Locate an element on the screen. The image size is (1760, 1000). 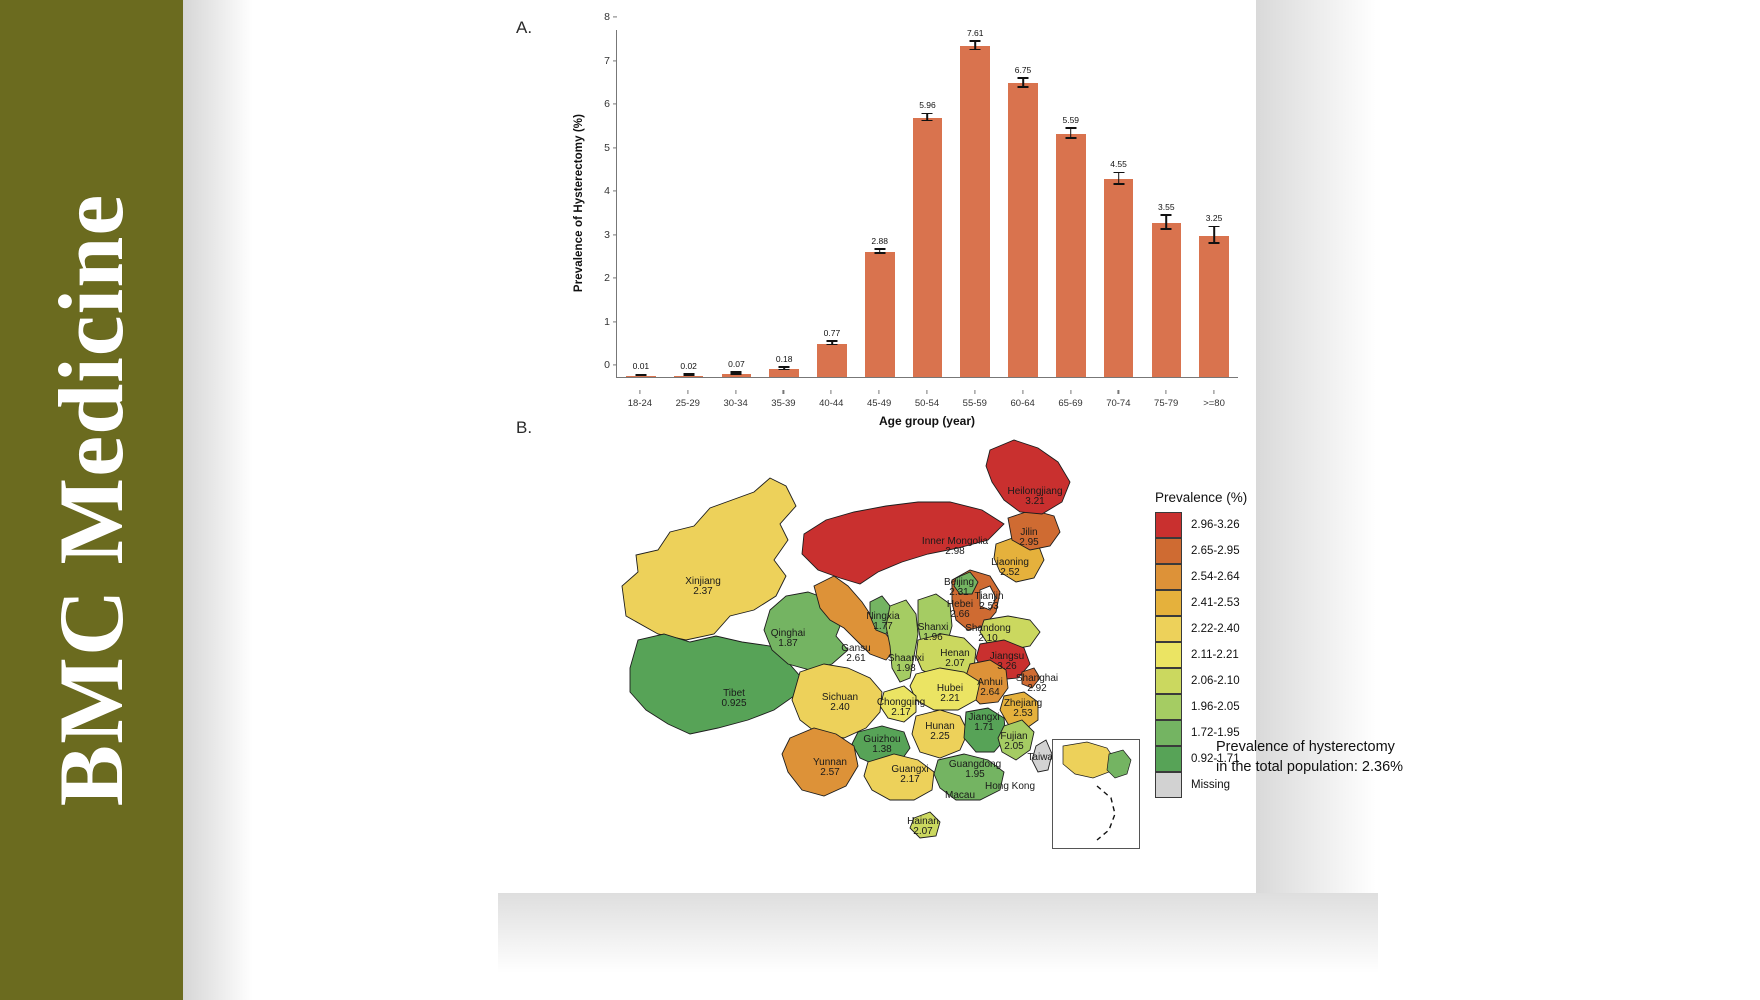
bar-slot: 3.25 is located at coordinates (1214, 203).